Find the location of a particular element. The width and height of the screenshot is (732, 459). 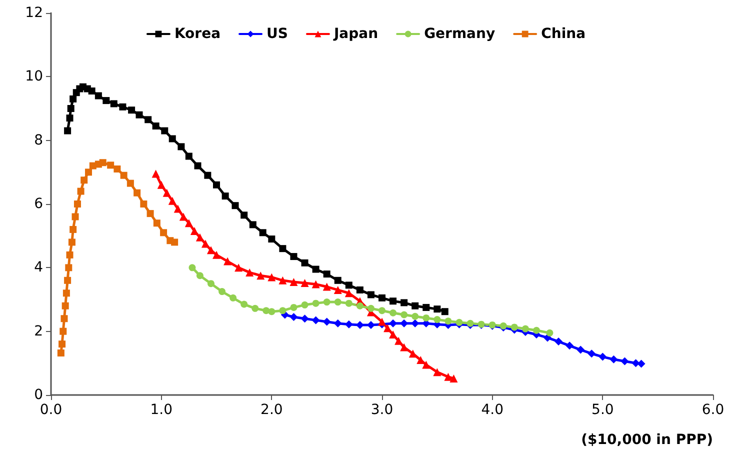

y-tick-label: 12 is located at coordinates (34, 13).